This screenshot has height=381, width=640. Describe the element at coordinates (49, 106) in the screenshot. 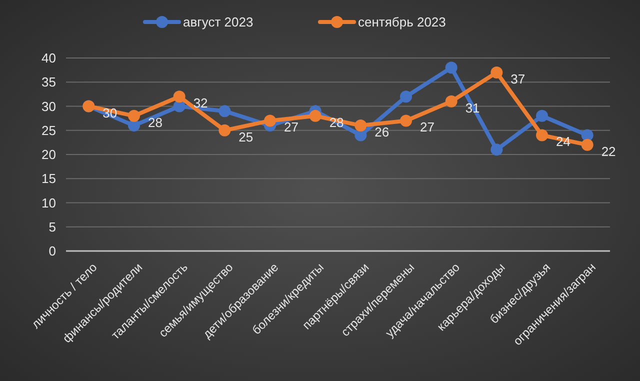

I see `y-tick-label: 30` at that location.